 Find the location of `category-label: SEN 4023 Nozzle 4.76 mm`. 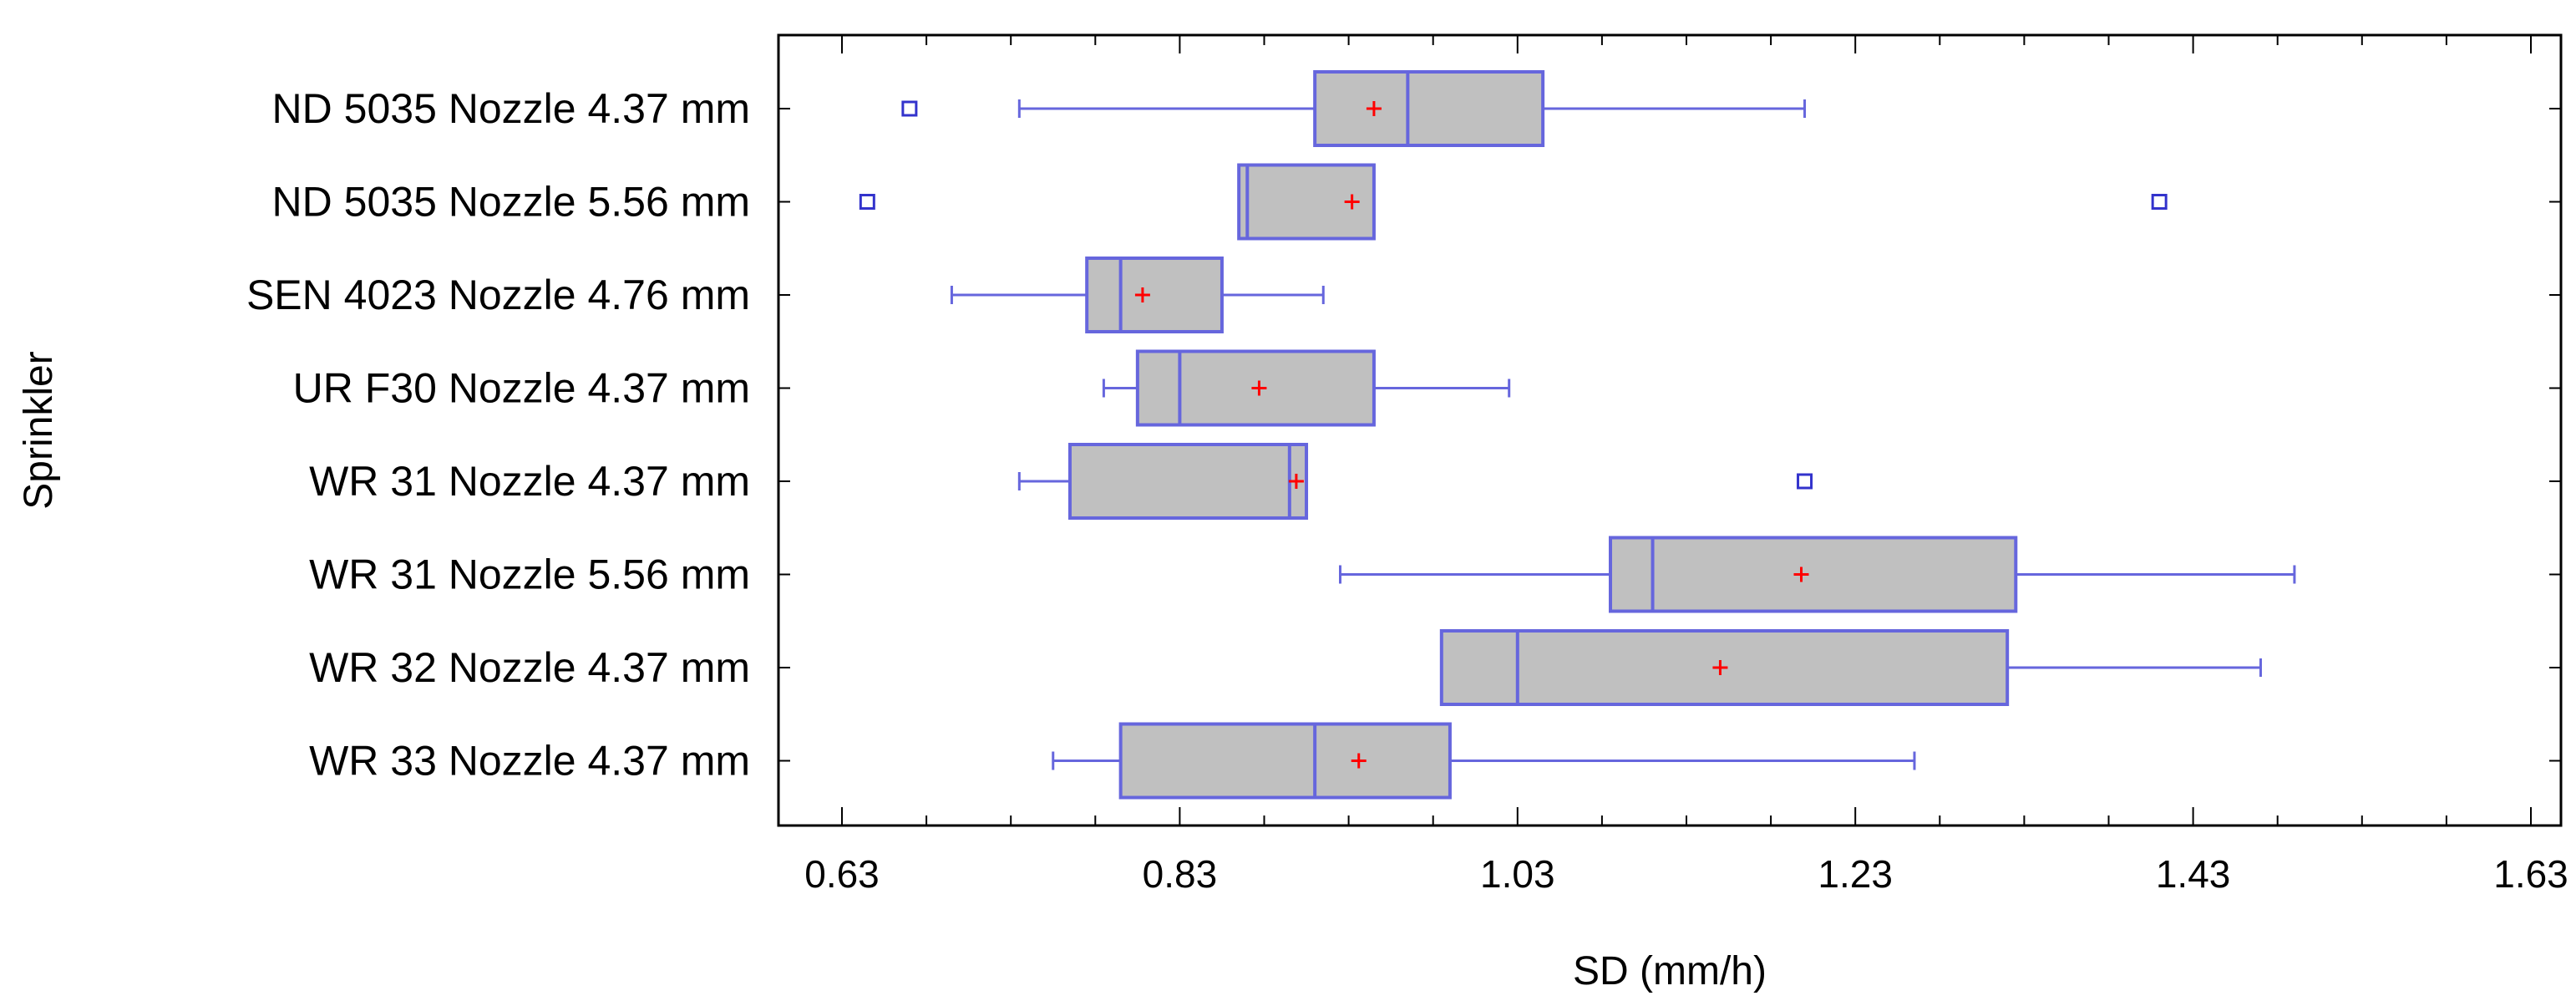

category-label: SEN 4023 Nozzle 4.76 mm is located at coordinates (498, 295).